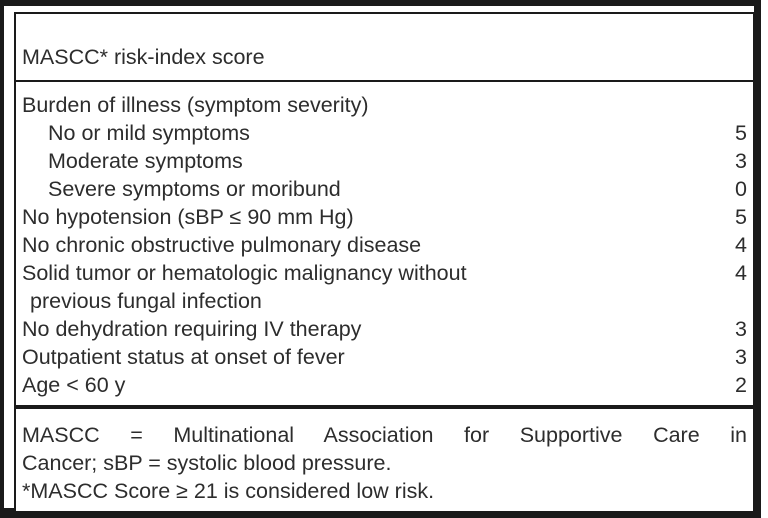 This screenshot has height=518, width=768. Describe the element at coordinates (384, 161) in the screenshot. I see `table-row: Moderate symptoms 3` at that location.